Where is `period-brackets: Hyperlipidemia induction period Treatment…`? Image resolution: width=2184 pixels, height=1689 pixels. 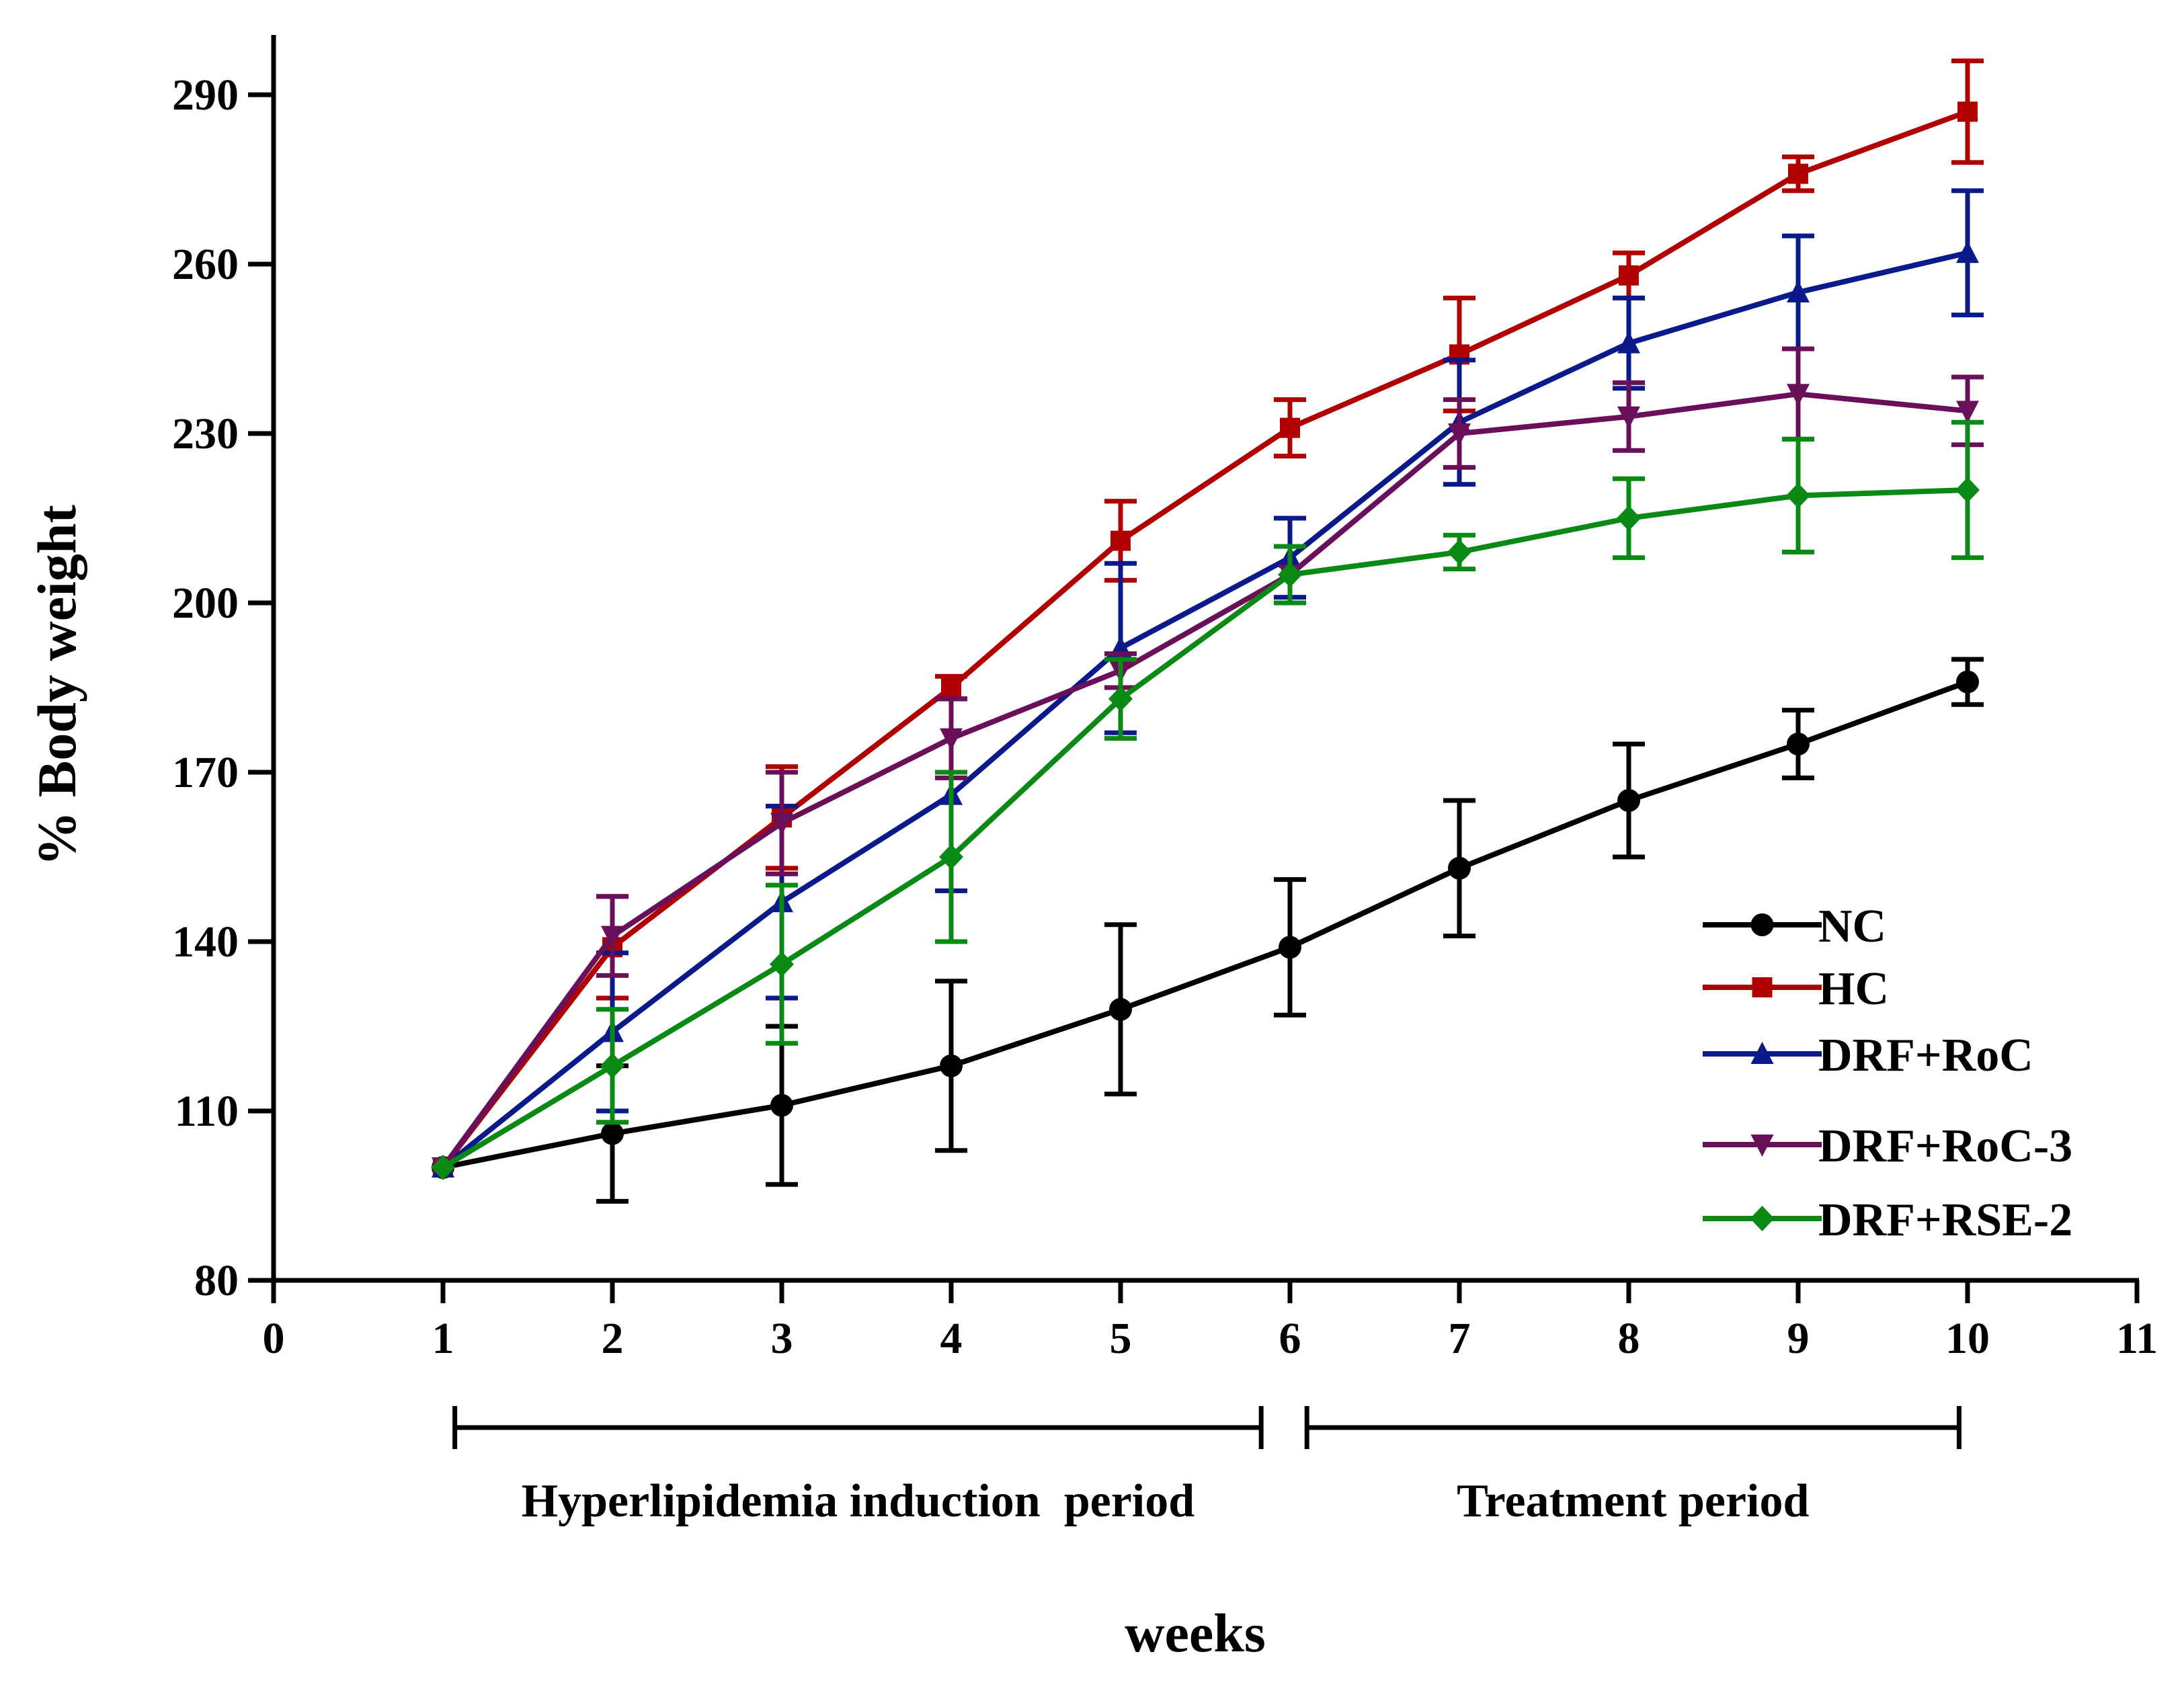 period-brackets: Hyperlipidemia induction period Treatment… is located at coordinates (1207, 1467).